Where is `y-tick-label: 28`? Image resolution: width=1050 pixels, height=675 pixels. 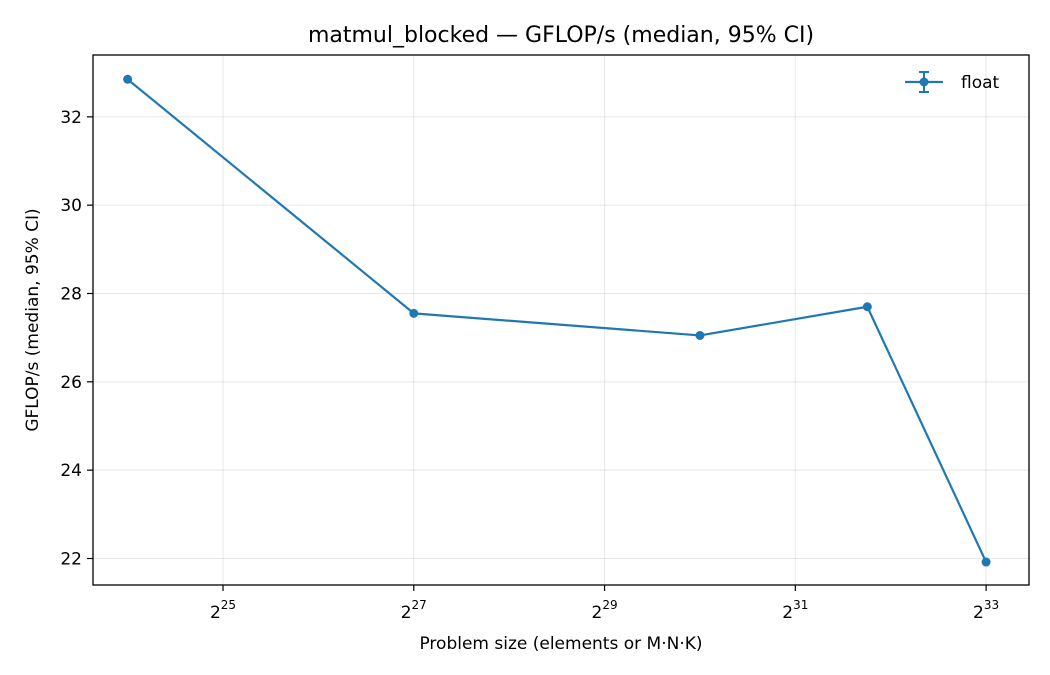 y-tick-label: 28 is located at coordinates (71, 295).